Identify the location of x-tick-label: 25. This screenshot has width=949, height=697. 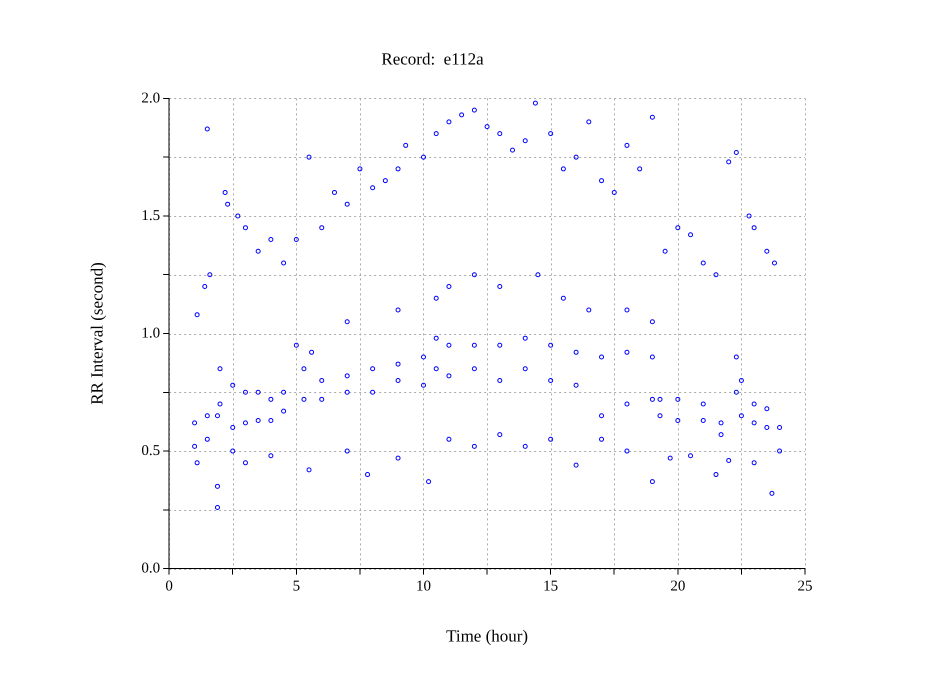
(805, 586).